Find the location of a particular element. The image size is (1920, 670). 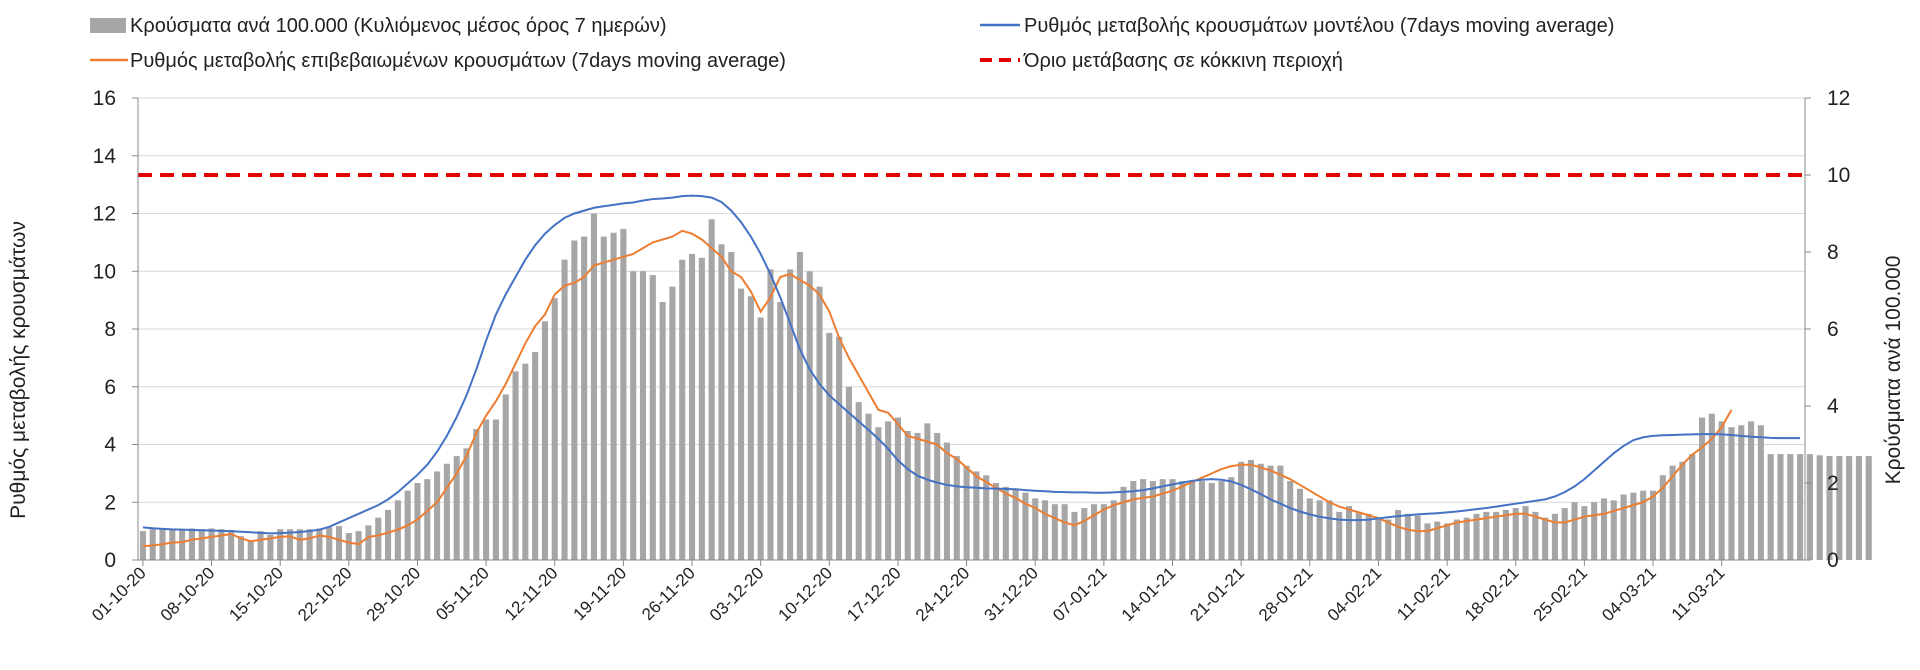

y-left-tick-label: 10 is located at coordinates (104, 271).